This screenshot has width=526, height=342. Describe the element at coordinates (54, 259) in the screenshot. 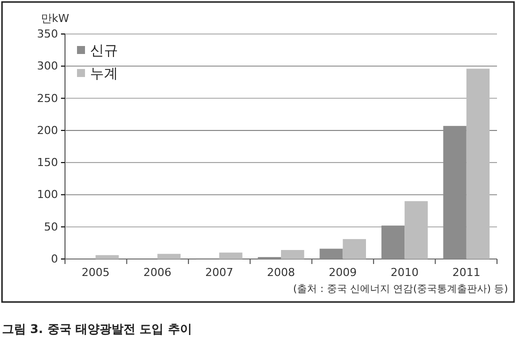

I see `y-tick-label: 0` at that location.